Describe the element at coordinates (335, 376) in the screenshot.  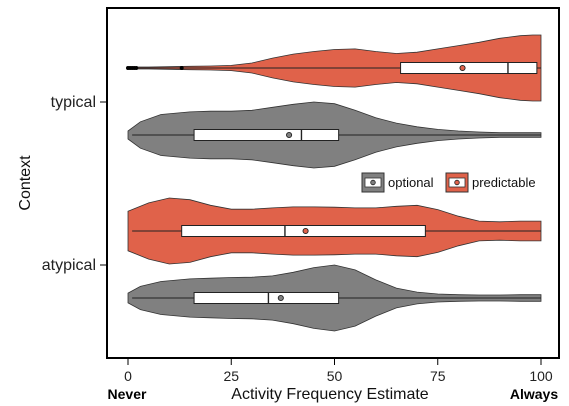
I see `x-tick-label-50: 50` at that location.